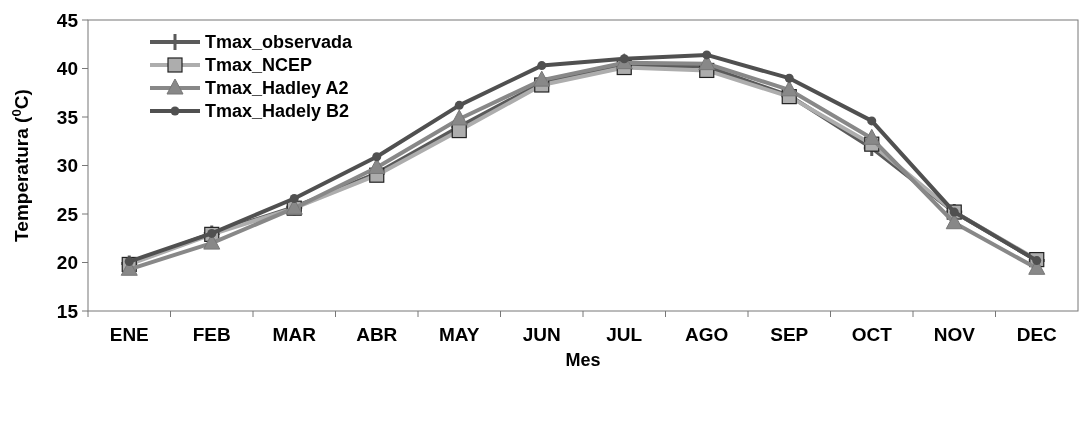 The image size is (1086, 441). What do you see at coordinates (541, 334) in the screenshot?
I see `x-tick-label: JUN` at bounding box center [541, 334].